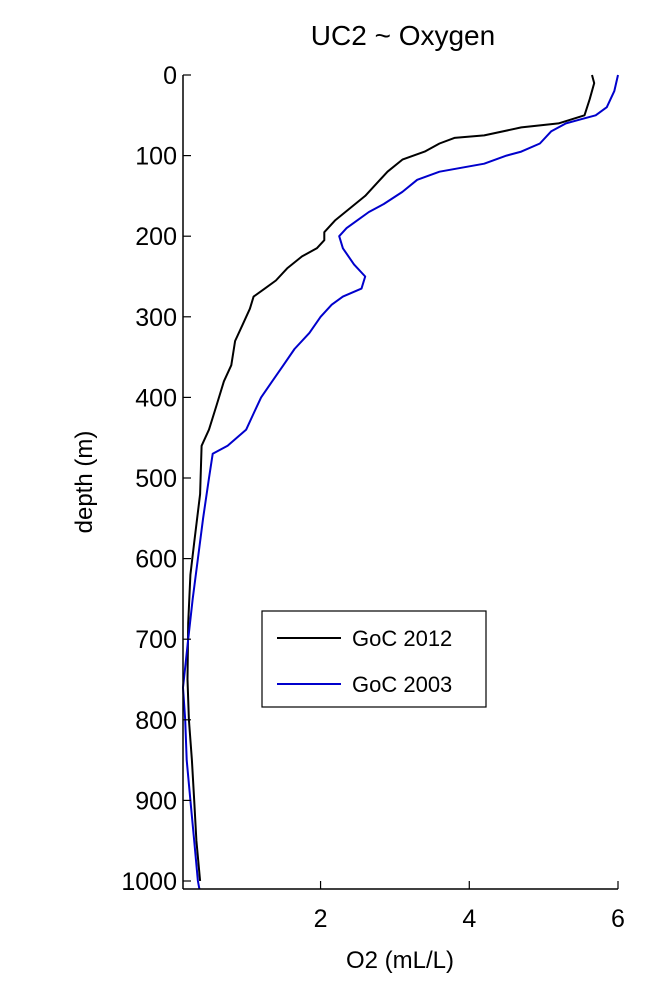 The image size is (667, 1005). What do you see at coordinates (156, 801) in the screenshot?
I see `y-tick-label: 900` at bounding box center [156, 801].